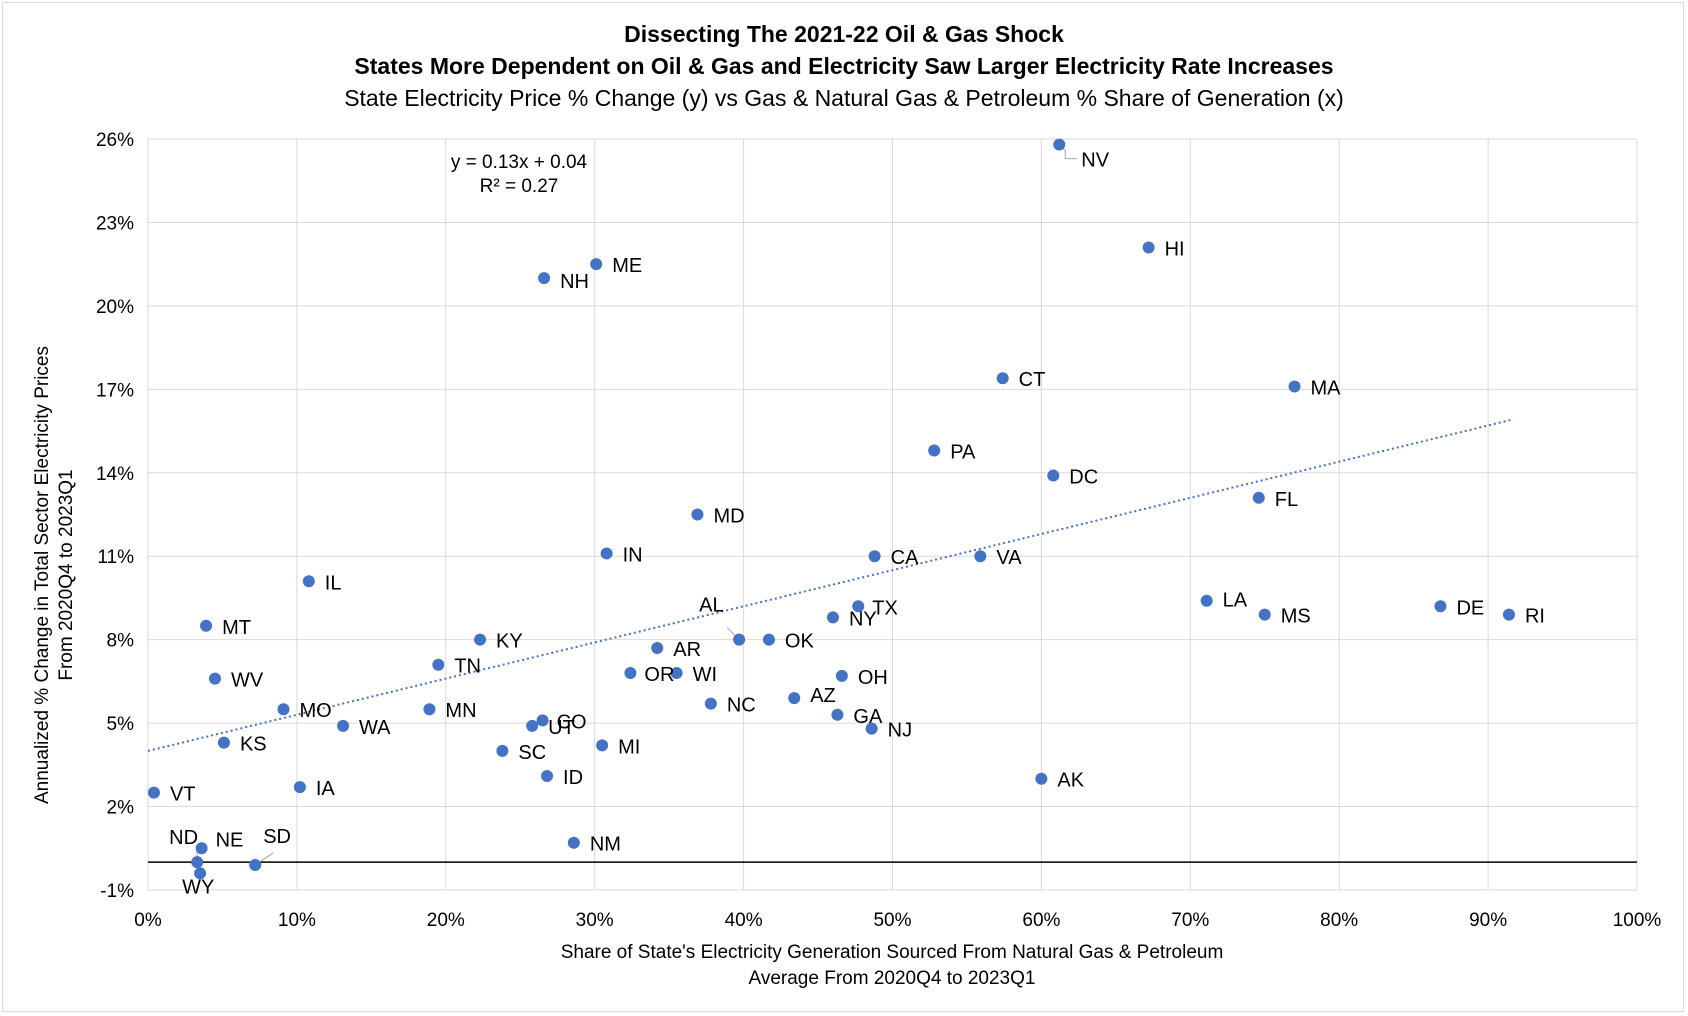 This screenshot has height=1016, width=1688. I want to click on y-tick-label: -1%, so click(117, 891).